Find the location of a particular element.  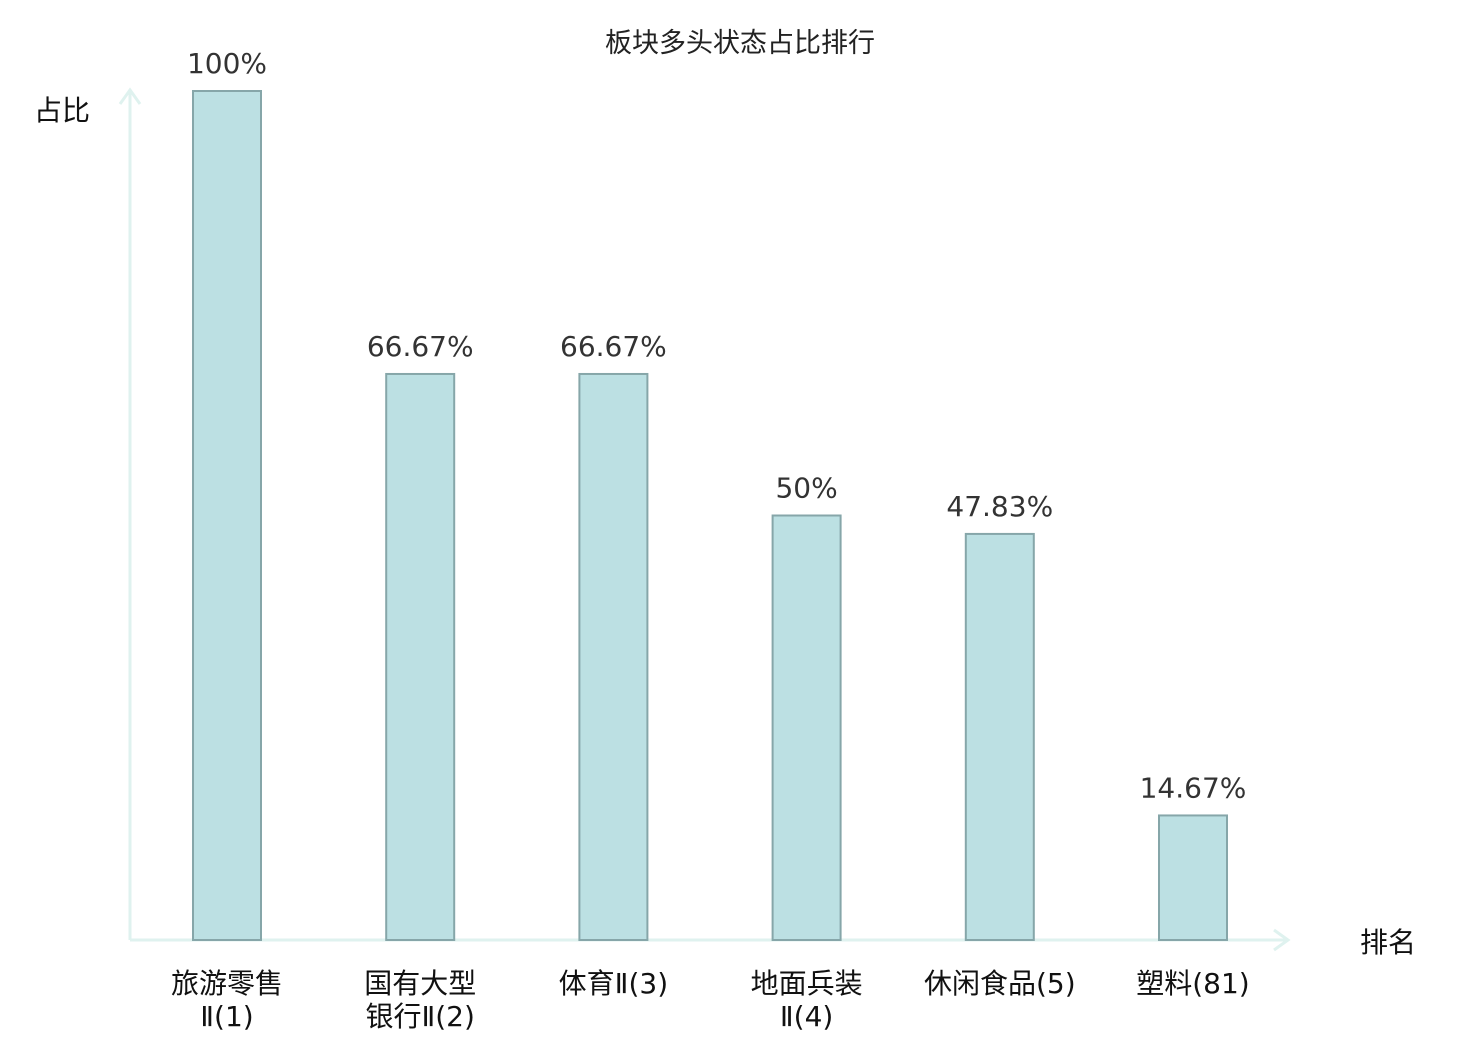

value-label-5: 47.83% is located at coordinates (999, 506).